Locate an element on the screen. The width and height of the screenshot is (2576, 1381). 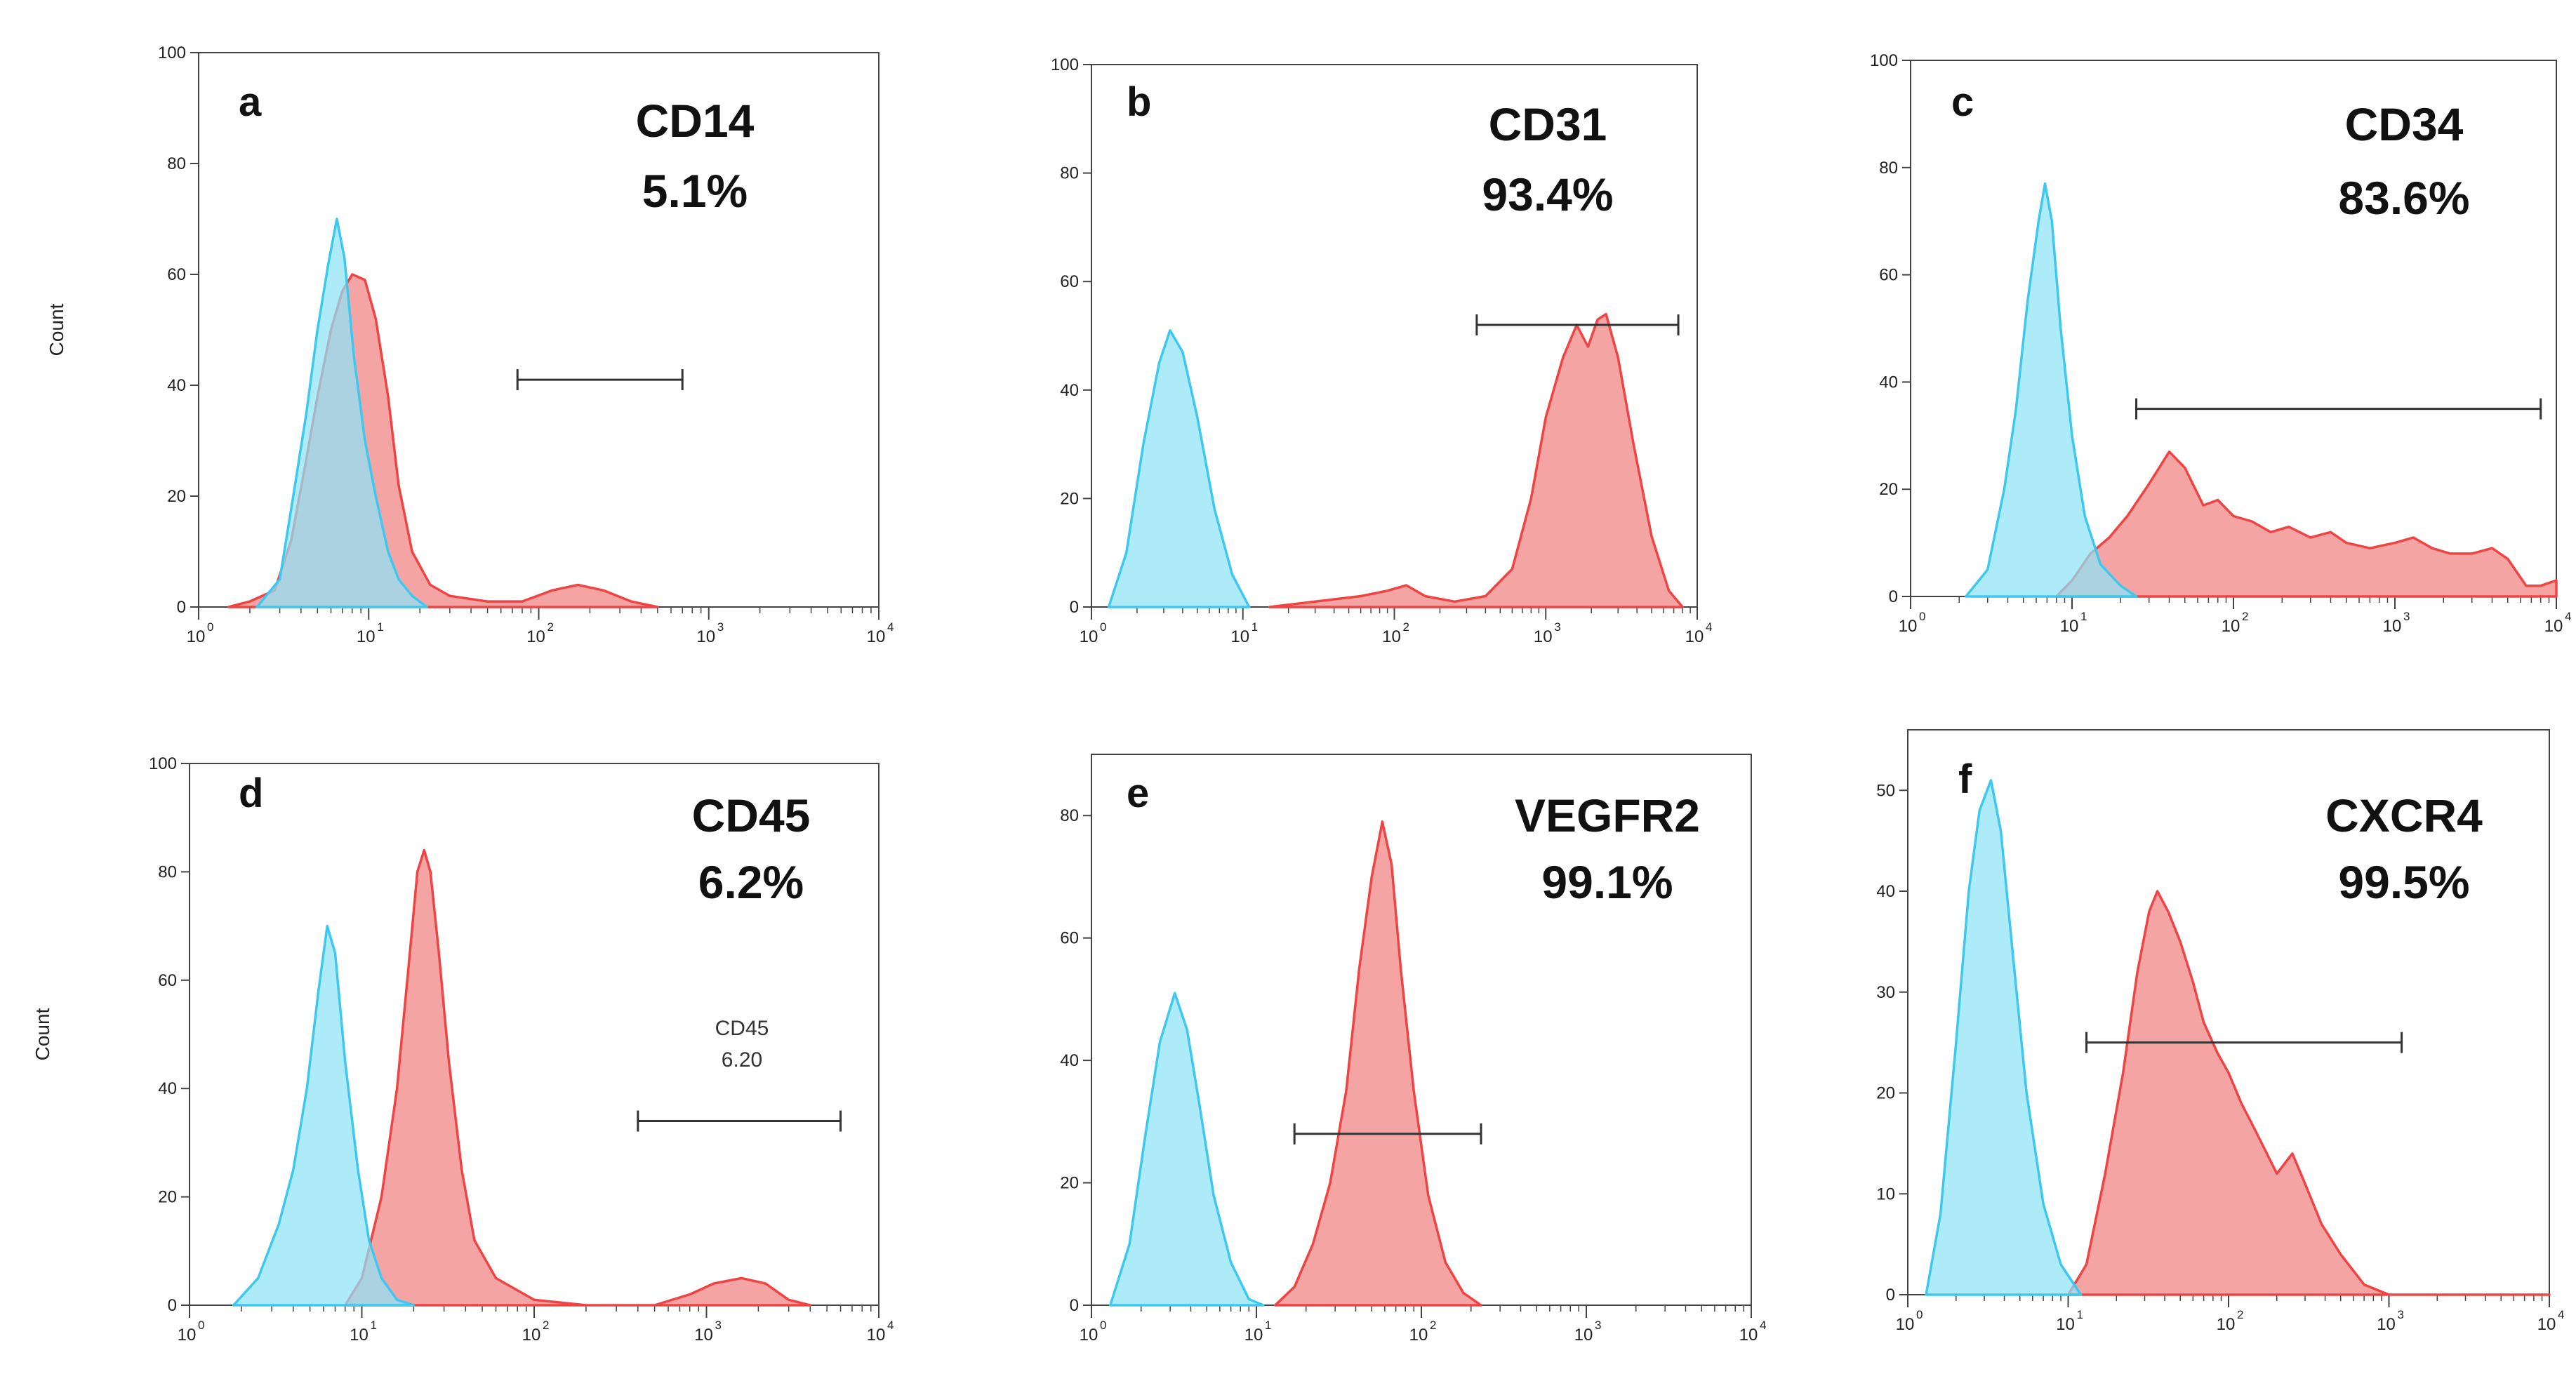
marker-name: VEGFR2 is located at coordinates (1608, 815).